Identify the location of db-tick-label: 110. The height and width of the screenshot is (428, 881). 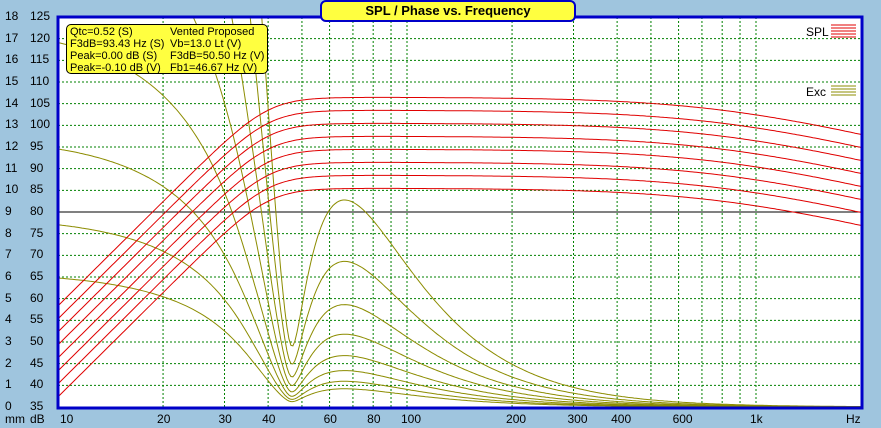
(40, 81).